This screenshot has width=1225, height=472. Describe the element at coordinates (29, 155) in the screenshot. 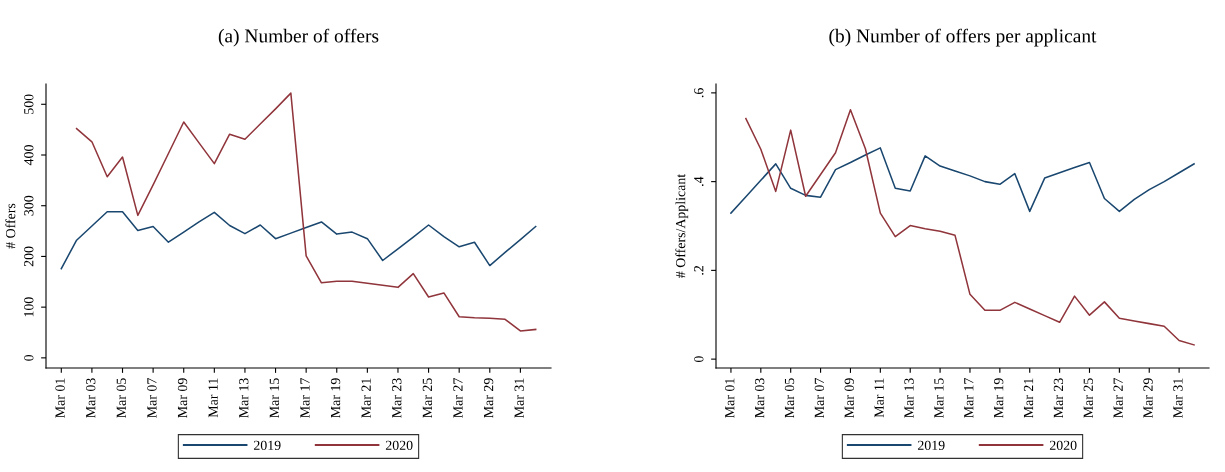

I see `y-tick-label: 400` at that location.